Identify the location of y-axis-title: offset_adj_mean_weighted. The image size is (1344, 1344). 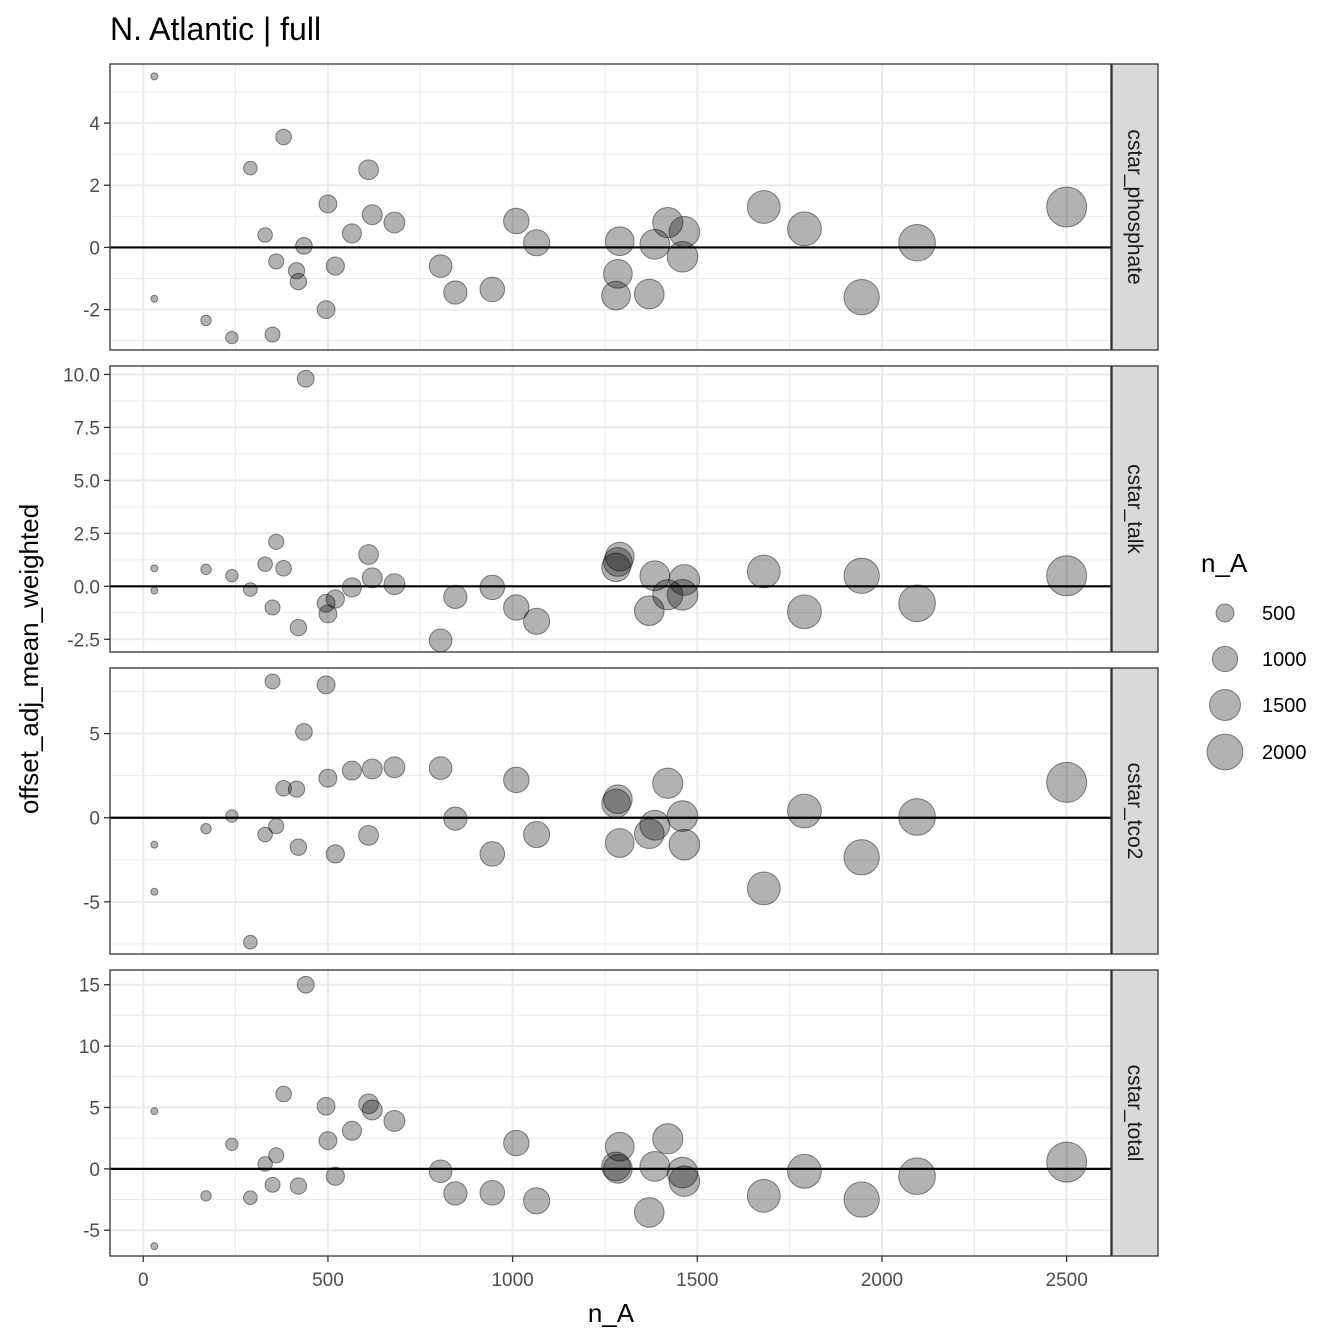
(29, 659).